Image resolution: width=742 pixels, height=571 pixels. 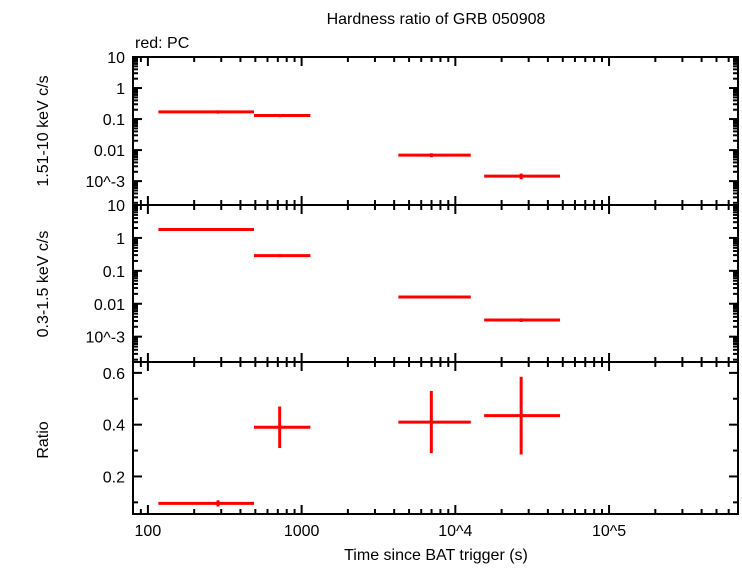 What do you see at coordinates (43, 130) in the screenshot?
I see `y-axis-label-hard: 1.51-10 keV c/s` at bounding box center [43, 130].